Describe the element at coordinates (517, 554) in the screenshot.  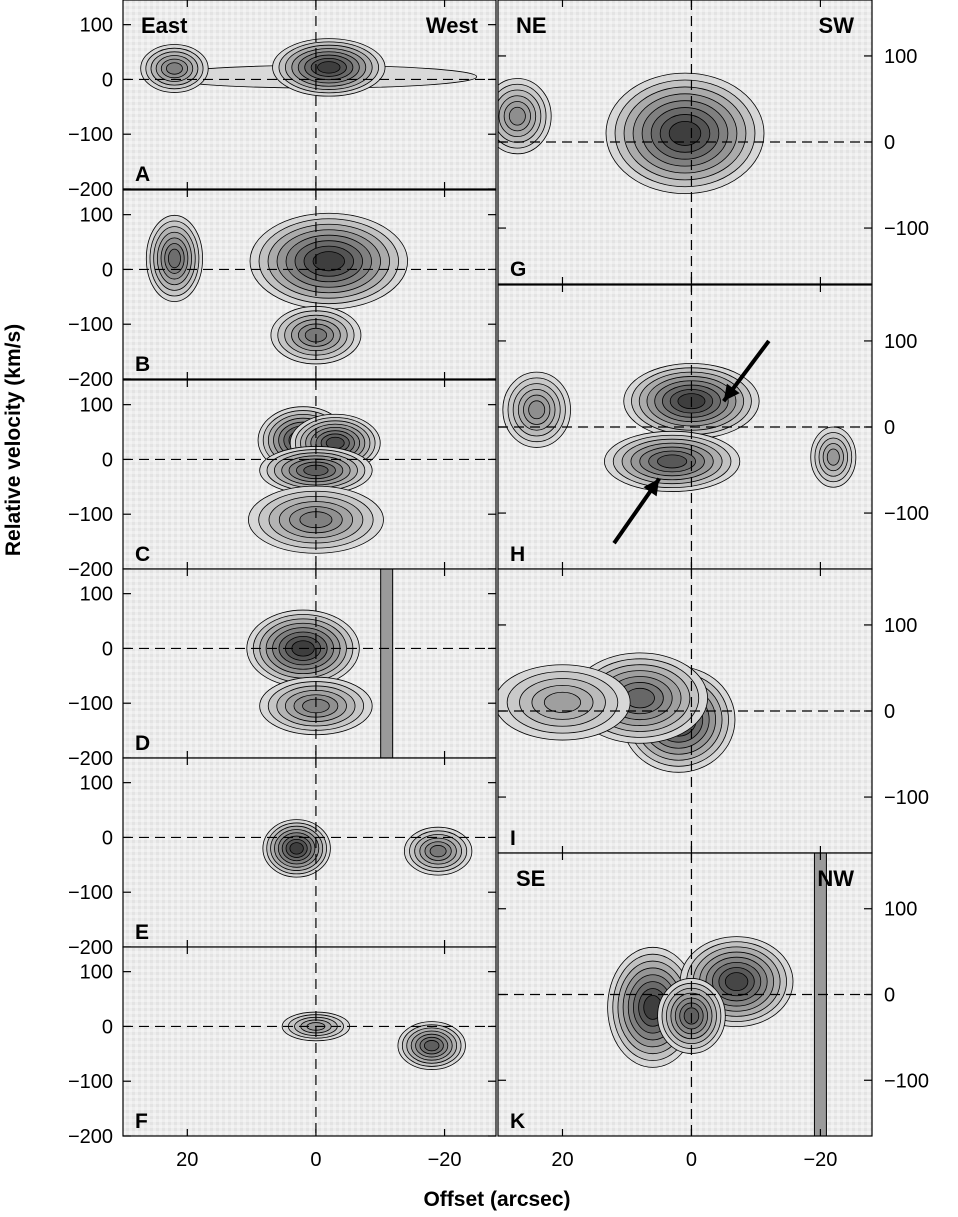
I see `panel-letter: H` at that location.